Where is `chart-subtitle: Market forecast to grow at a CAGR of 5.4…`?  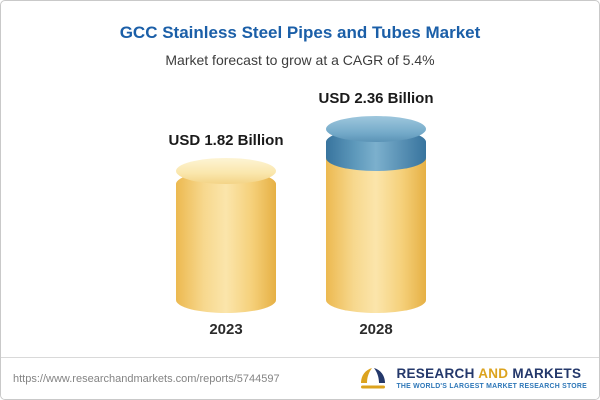
chart-subtitle: Market forecast to grow at a CAGR of 5.4… is located at coordinates (300, 60).